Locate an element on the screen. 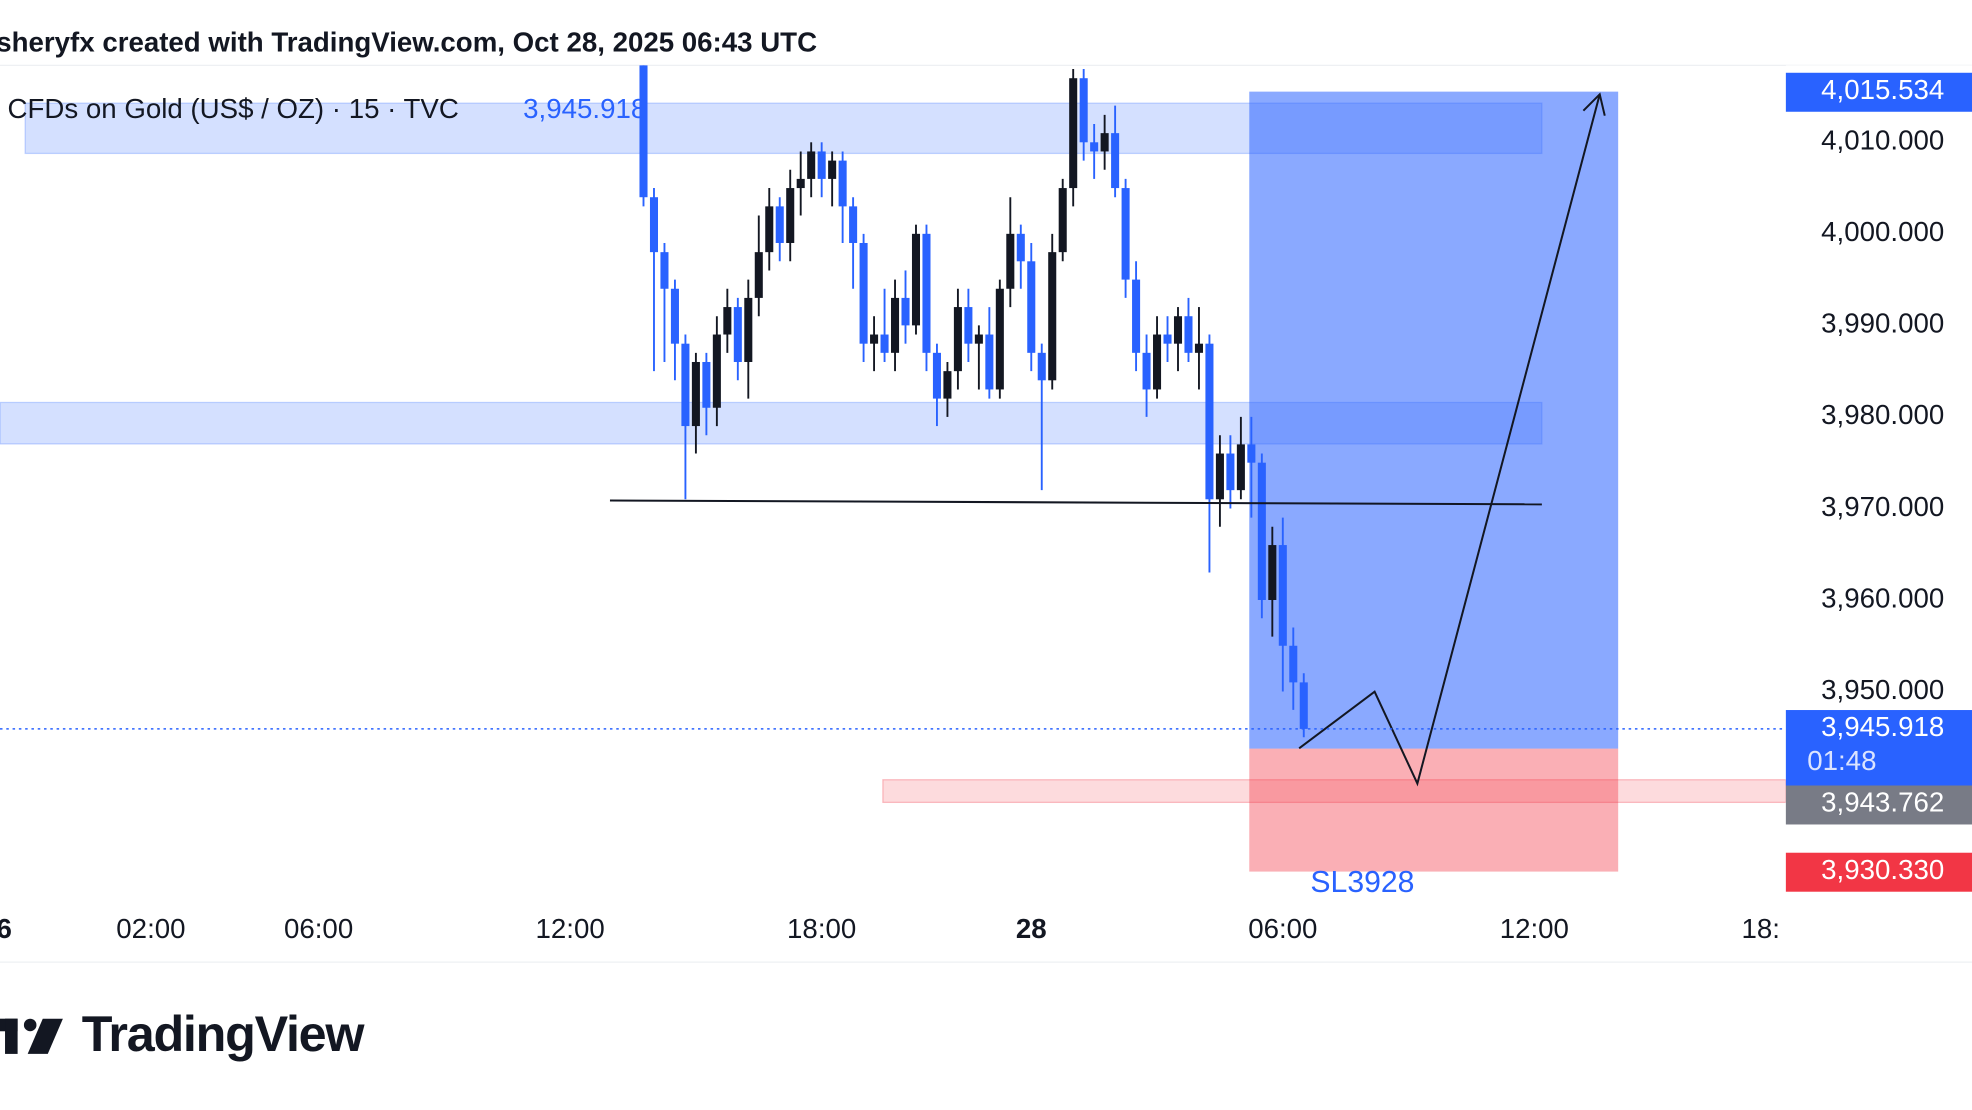 Image resolution: width=1972 pixels, height=1110 pixels. target-zone is located at coordinates (1434, 420).